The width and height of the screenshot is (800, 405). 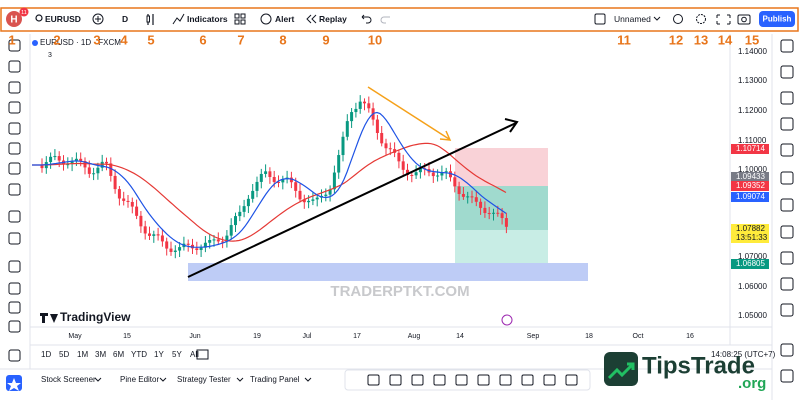 I want to click on time-label: 17, so click(x=357, y=336).